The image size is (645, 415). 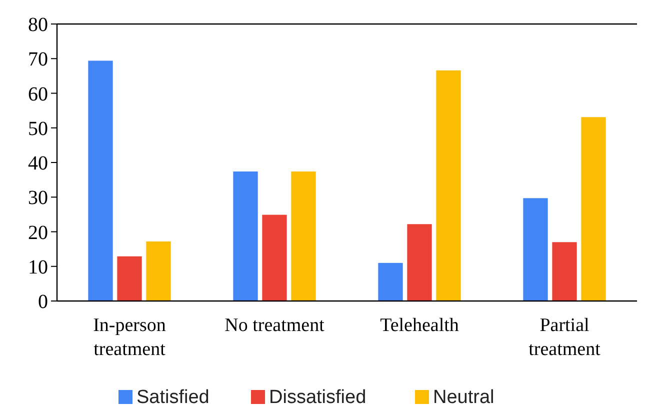 What do you see at coordinates (463, 397) in the screenshot?
I see `legend-label: Neutral` at bounding box center [463, 397].